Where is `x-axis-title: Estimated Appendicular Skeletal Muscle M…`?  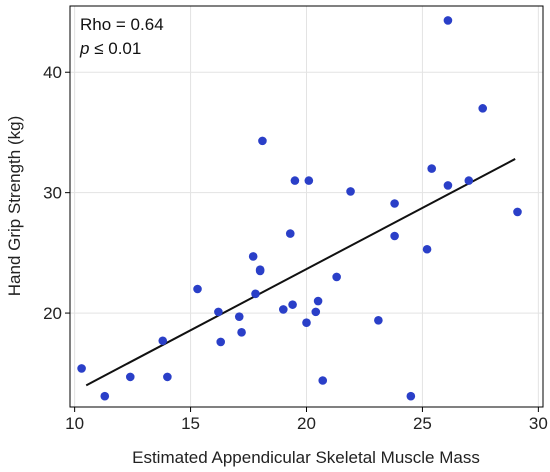
x-axis-title: Estimated Appendicular Skeletal Muscle M… is located at coordinates (306, 457).